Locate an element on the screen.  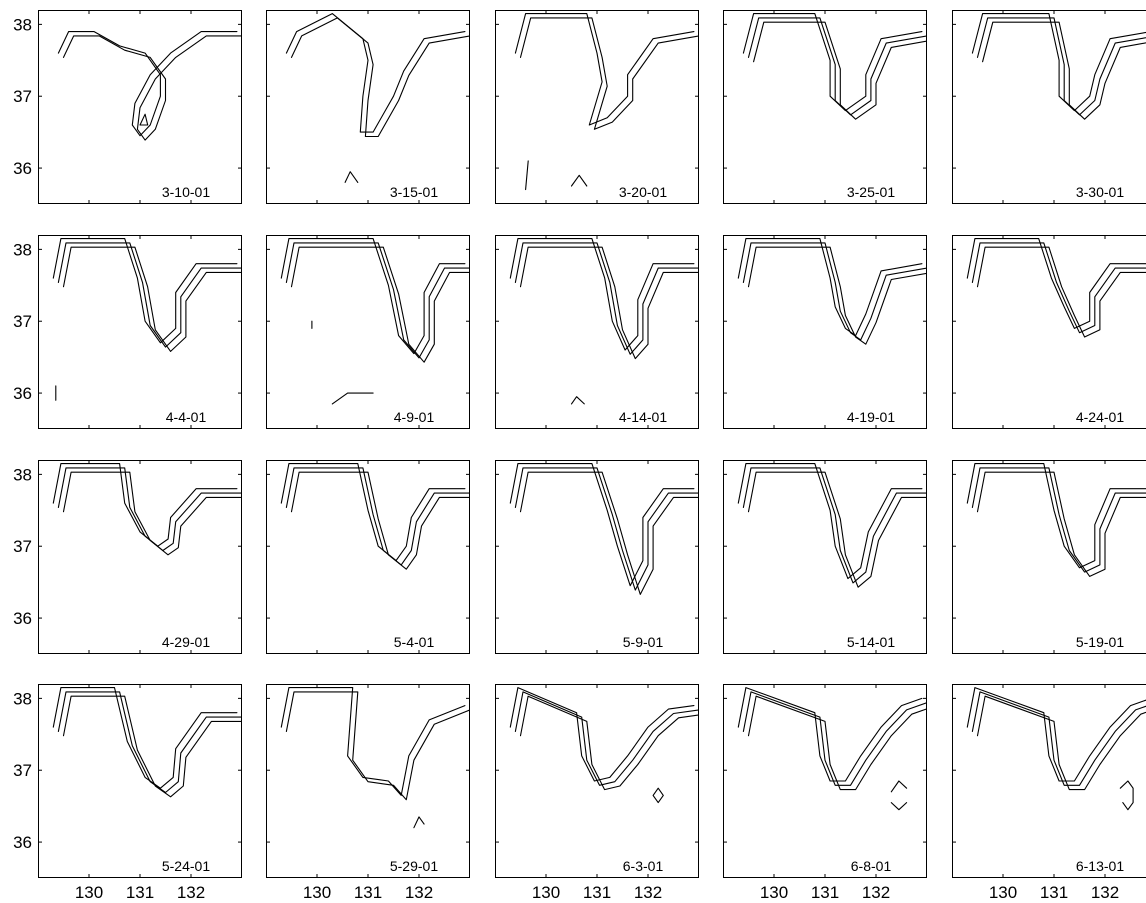
panel-date-label: 4-19-01 is located at coordinates (871, 417).